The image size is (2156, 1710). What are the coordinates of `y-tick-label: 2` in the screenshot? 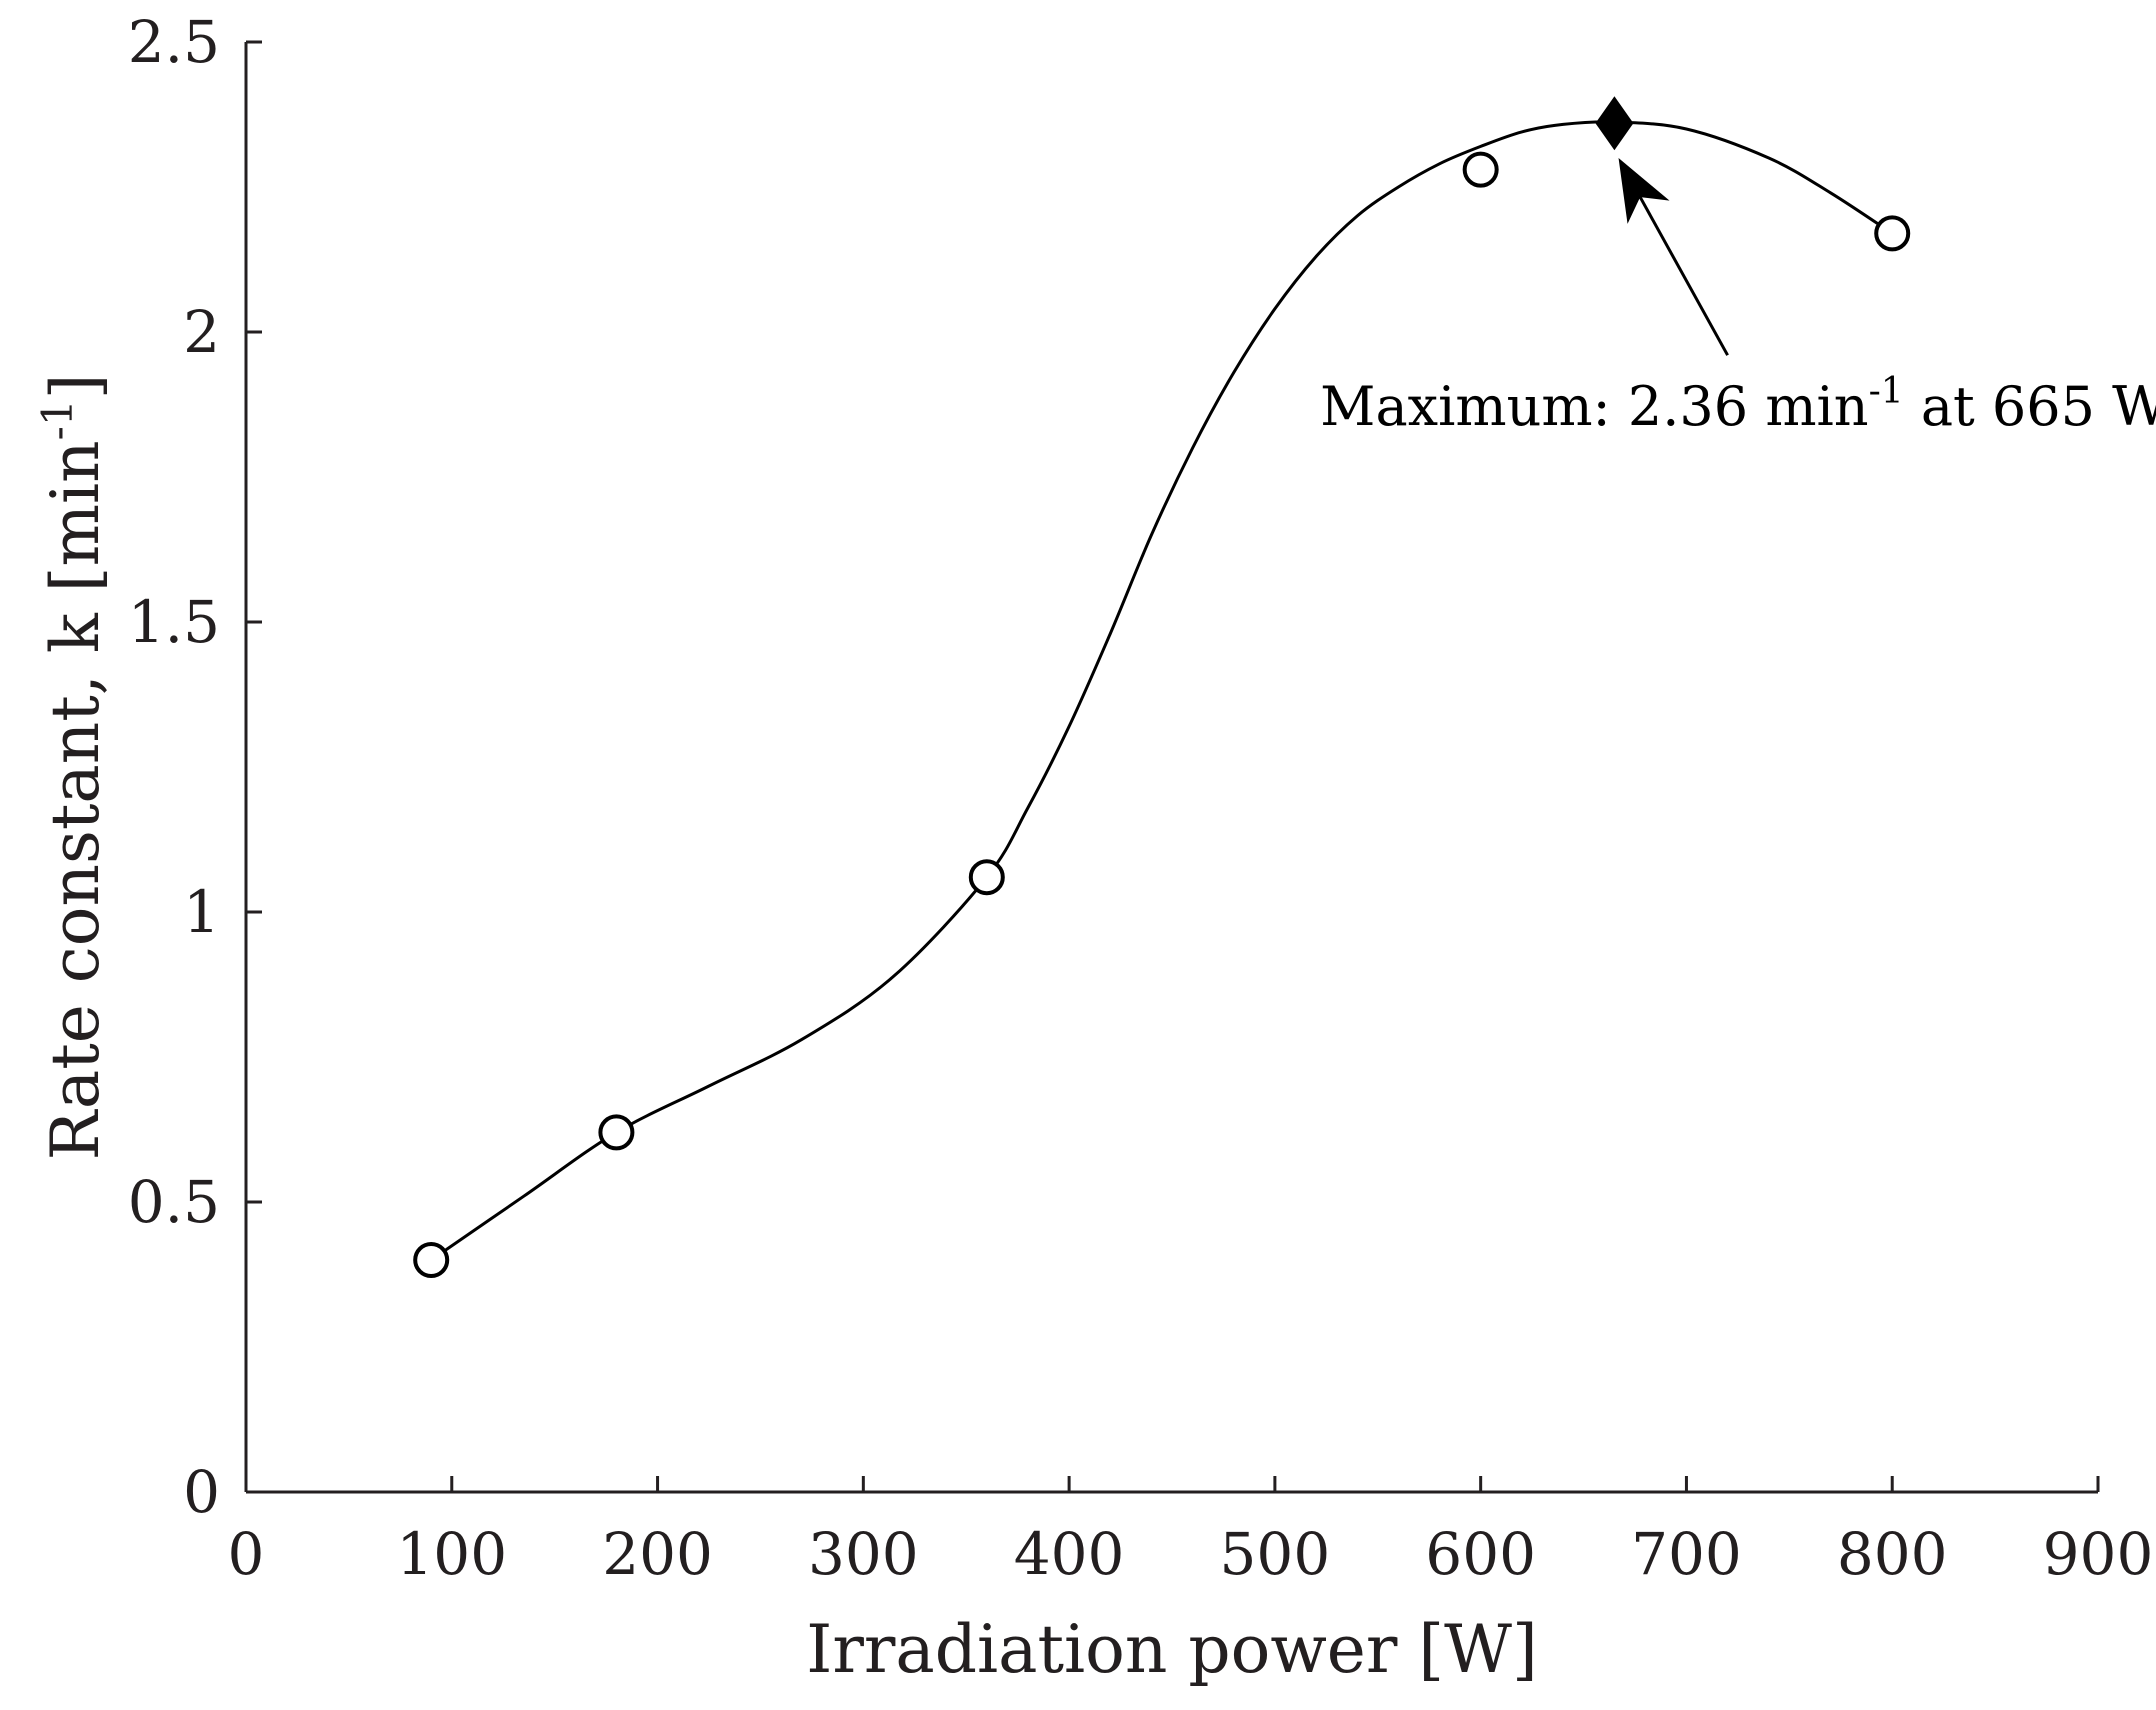 It's located at (201, 332).